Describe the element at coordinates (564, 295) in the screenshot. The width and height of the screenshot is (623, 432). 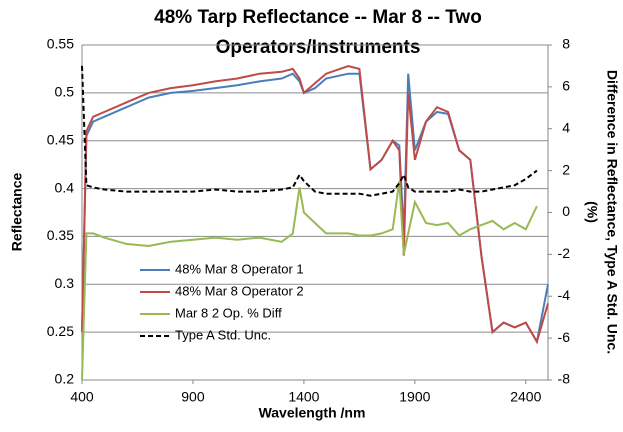
I see `y2-tick-label: -4` at that location.